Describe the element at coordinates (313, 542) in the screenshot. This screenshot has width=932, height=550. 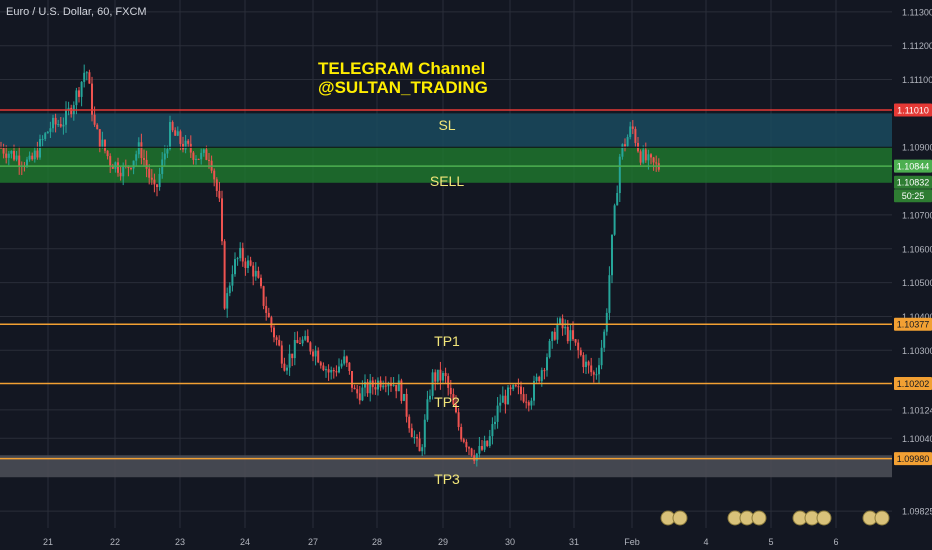
I see `time-tick-label: 27` at that location.